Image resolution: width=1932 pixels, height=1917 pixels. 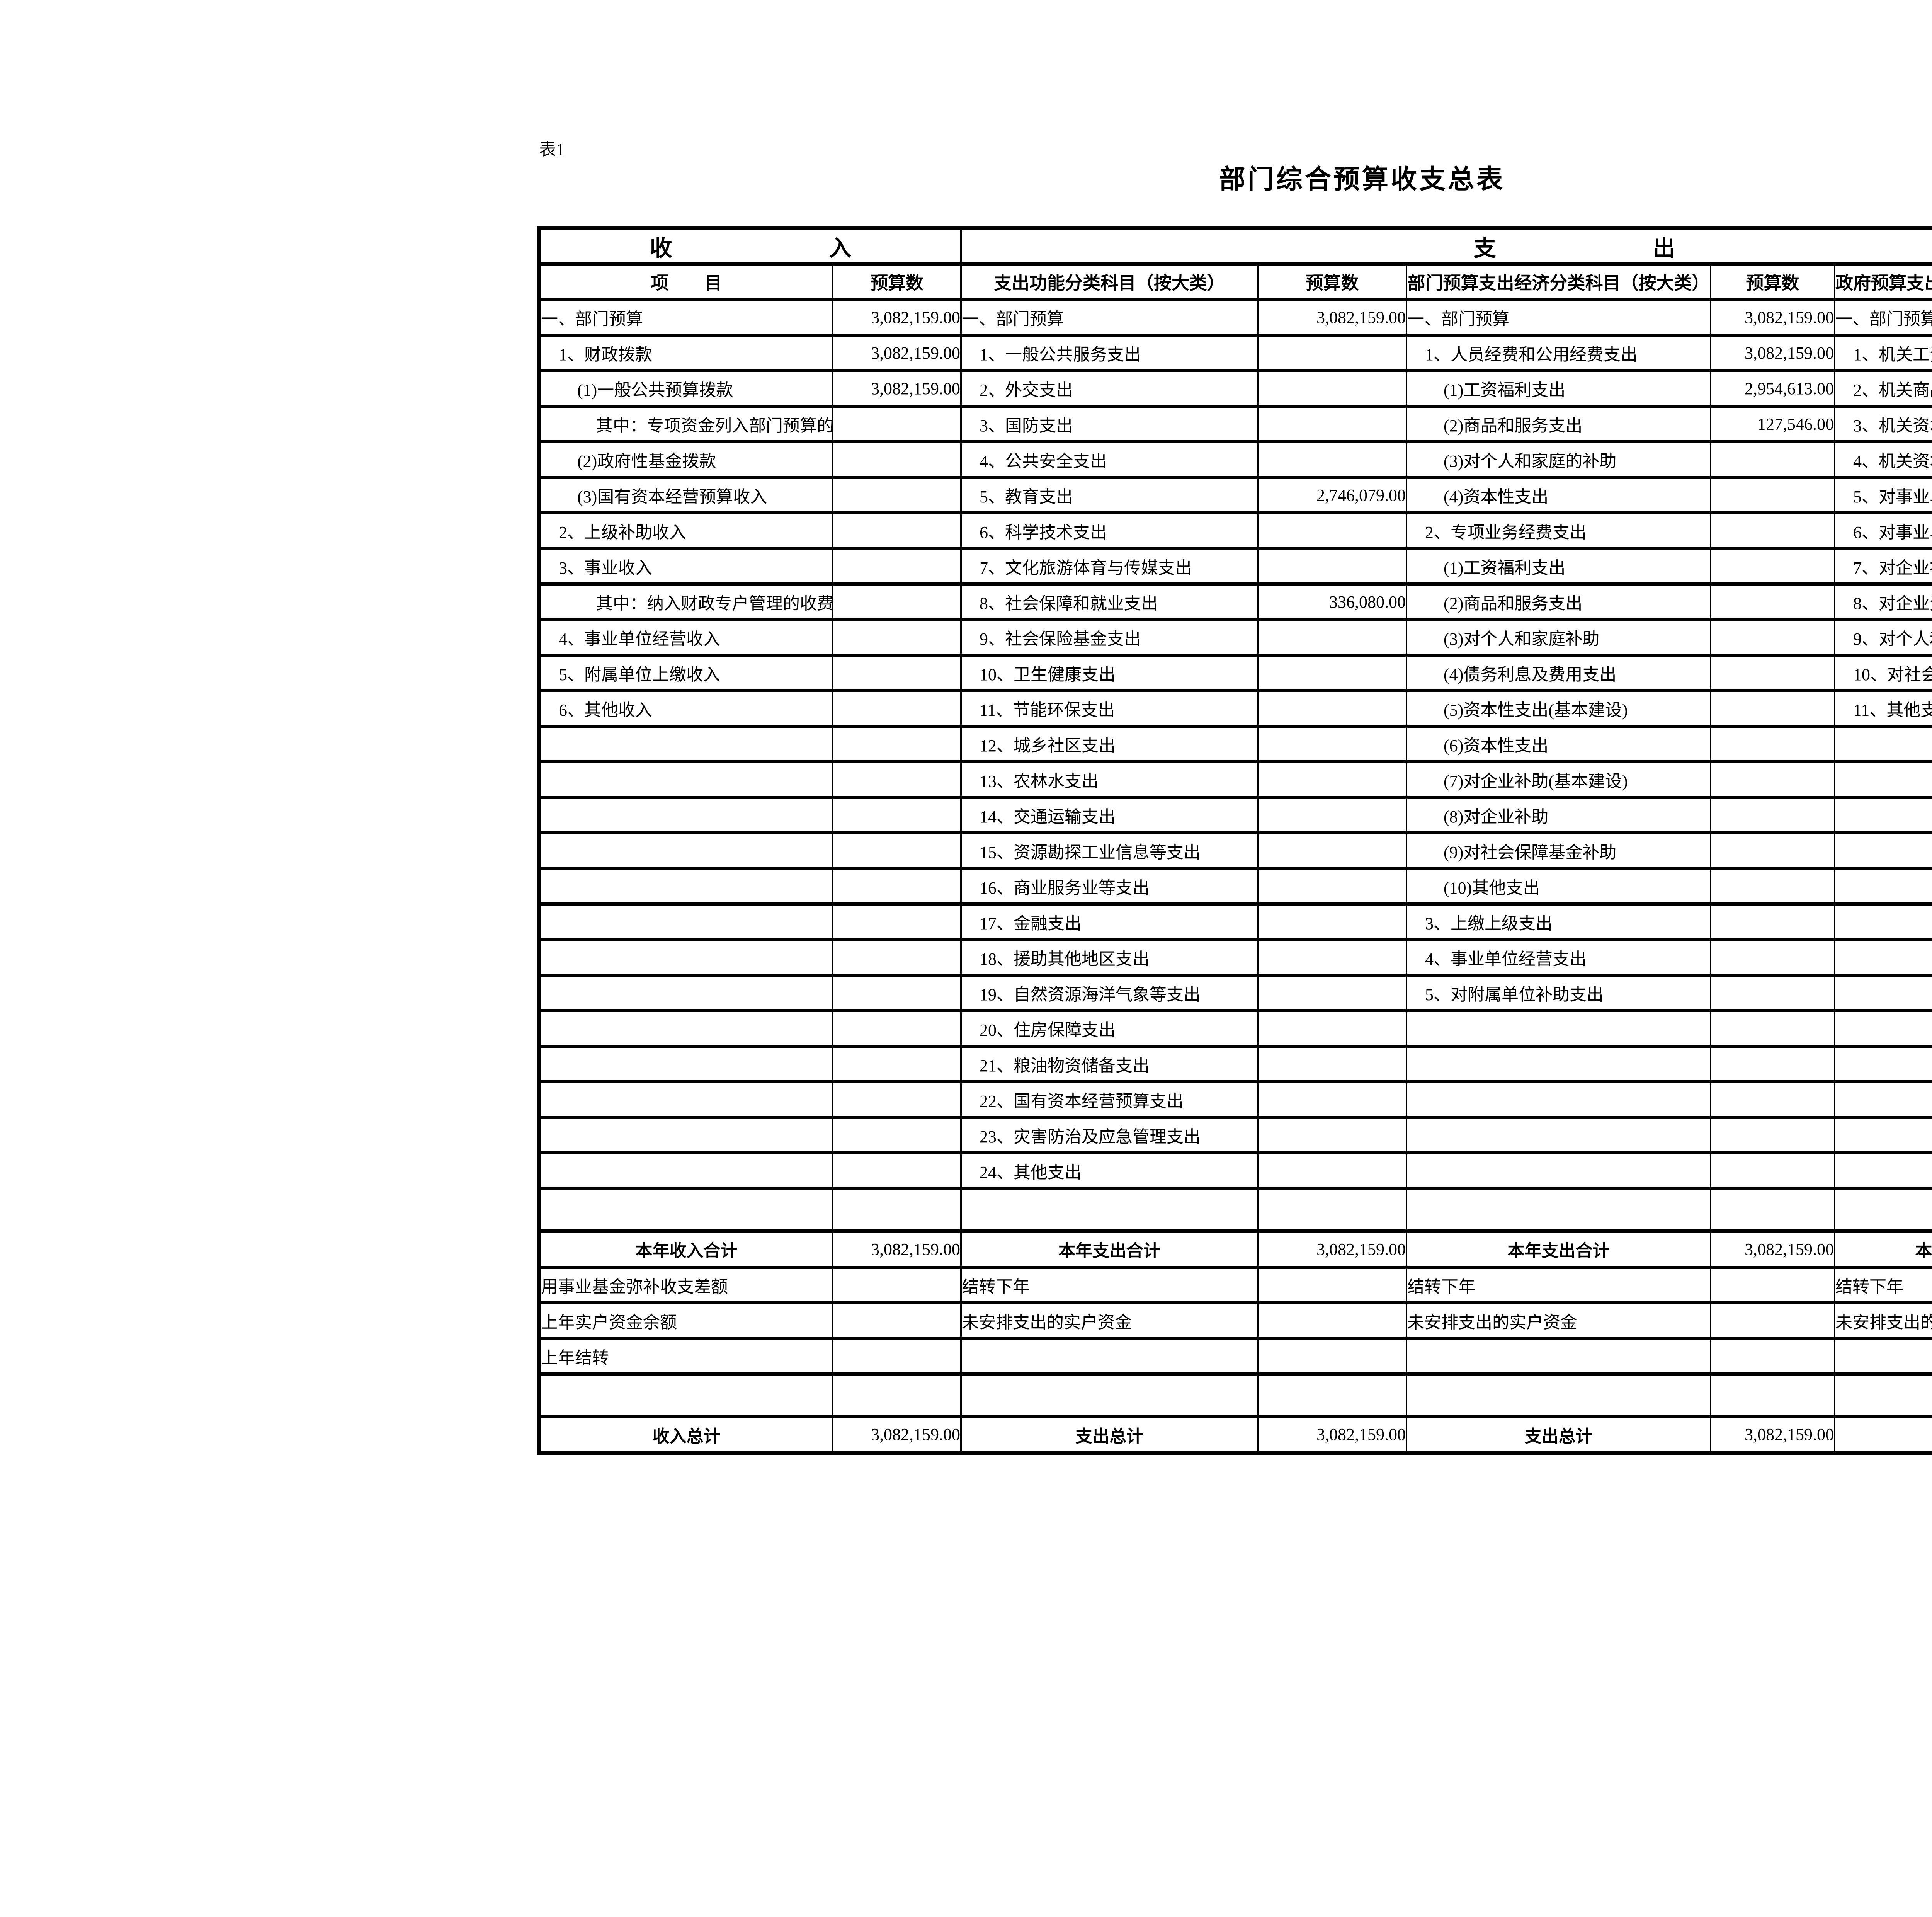 What do you see at coordinates (1883, 459) in the screenshot?
I see `item-label-cell: 4、机关资本性支出（二）` at bounding box center [1883, 459].